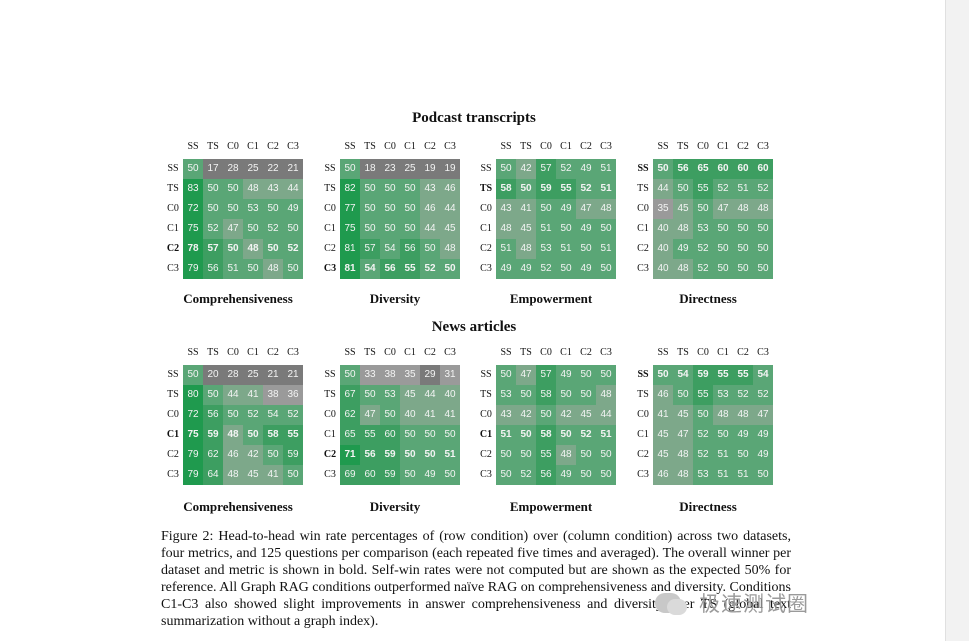 The height and width of the screenshot is (641, 969). Describe the element at coordinates (703, 395) in the screenshot. I see `heatmap-cell: 55` at that location.